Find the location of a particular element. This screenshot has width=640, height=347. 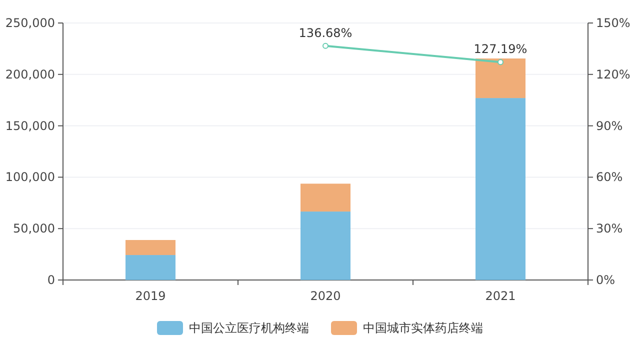

y2-tick-label: 60% is located at coordinates (609, 177).